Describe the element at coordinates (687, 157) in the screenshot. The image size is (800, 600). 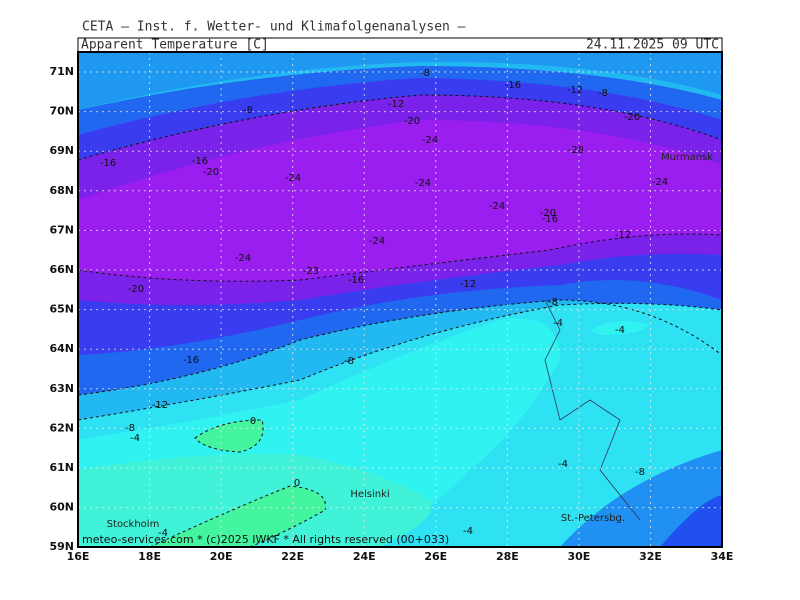
I see `place-name: Murmansk` at that location.